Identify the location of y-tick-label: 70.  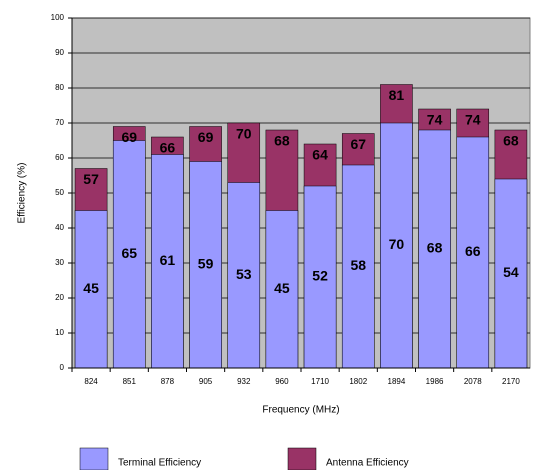
(59, 122).